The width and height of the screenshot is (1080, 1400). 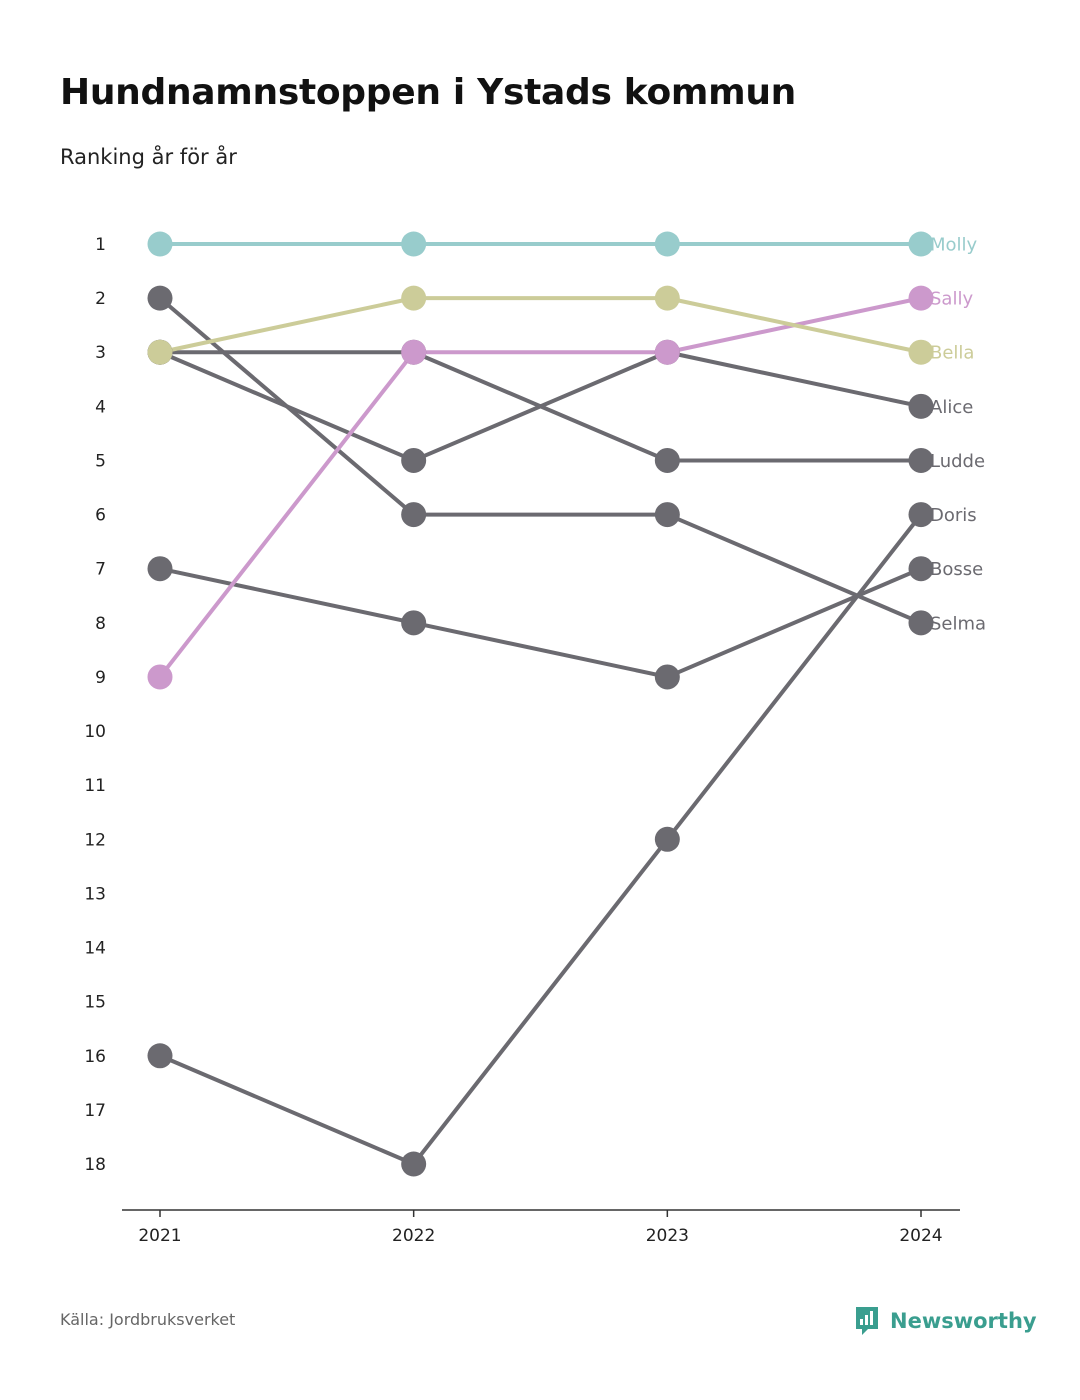 I want to click on point-alice-2022, so click(x=414, y=460).